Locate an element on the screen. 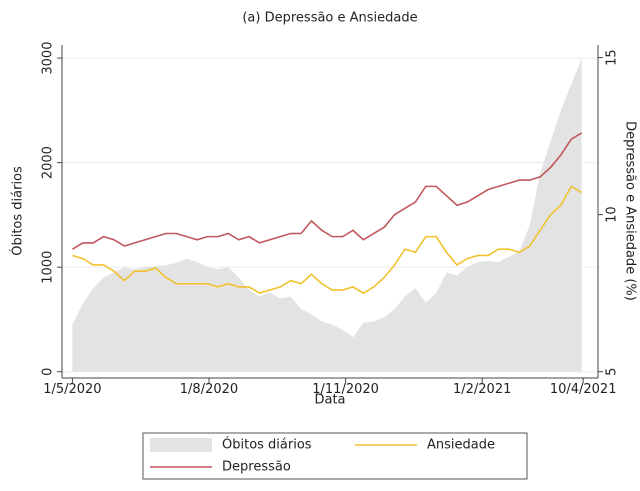 Image resolution: width=640 pixels, height=491 pixels. x-tick-label: 1/11/2020 is located at coordinates (345, 389).